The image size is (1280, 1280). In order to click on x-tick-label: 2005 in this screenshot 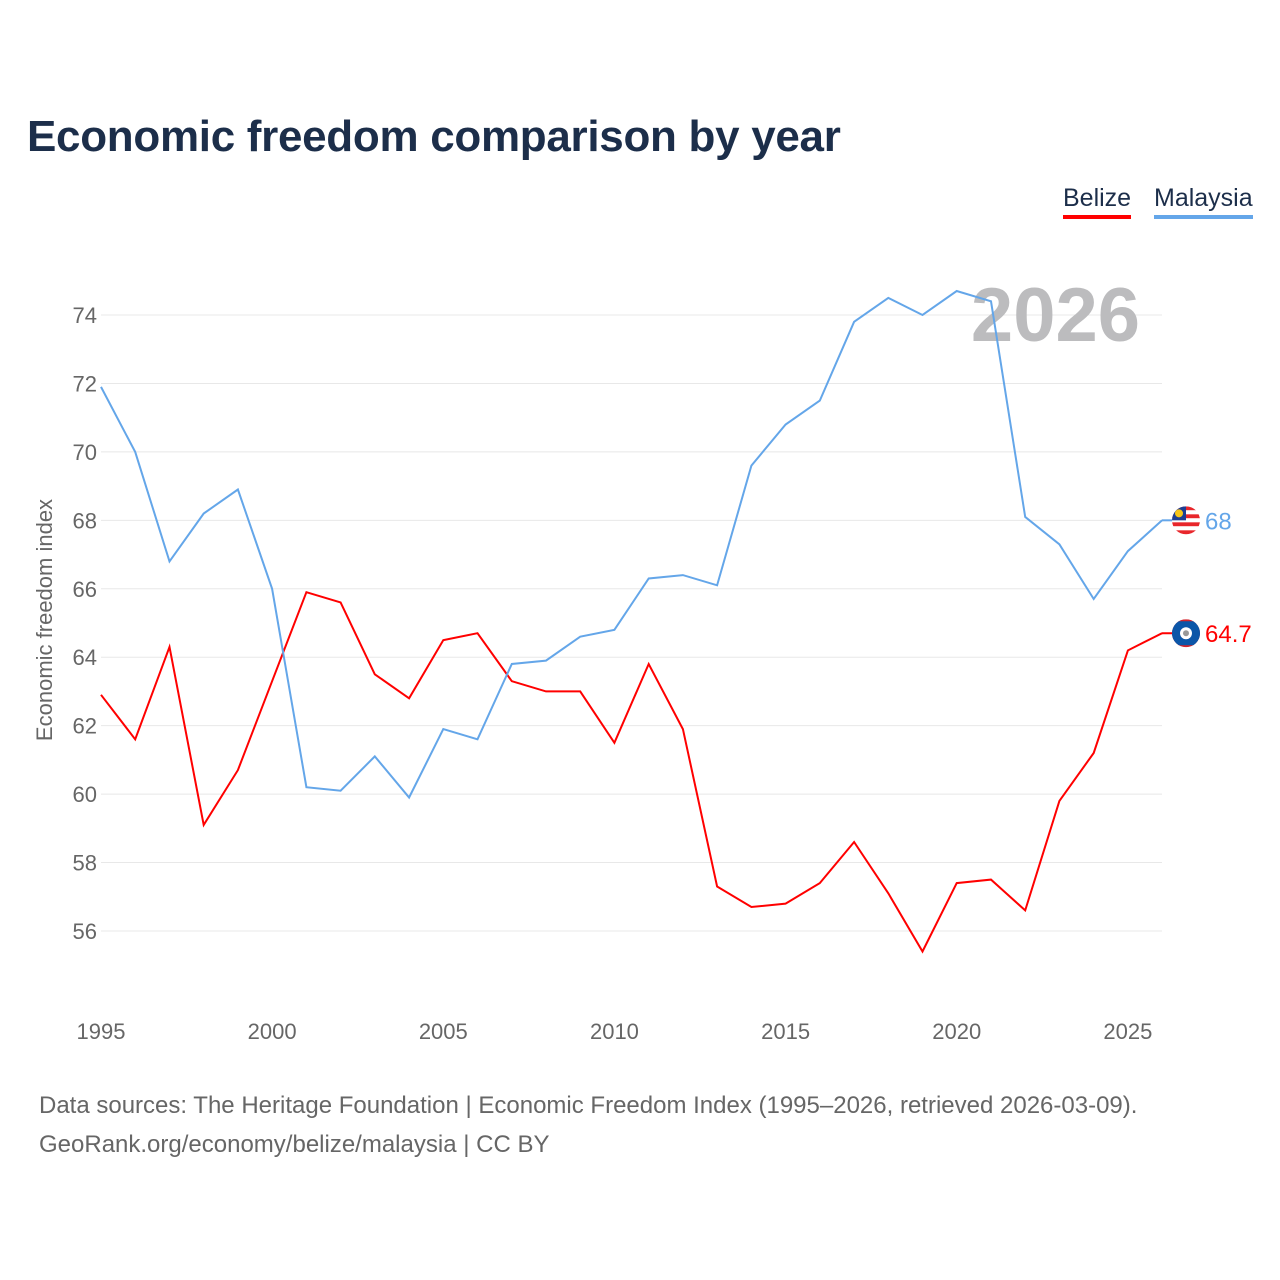, I will do `click(443, 1031)`.